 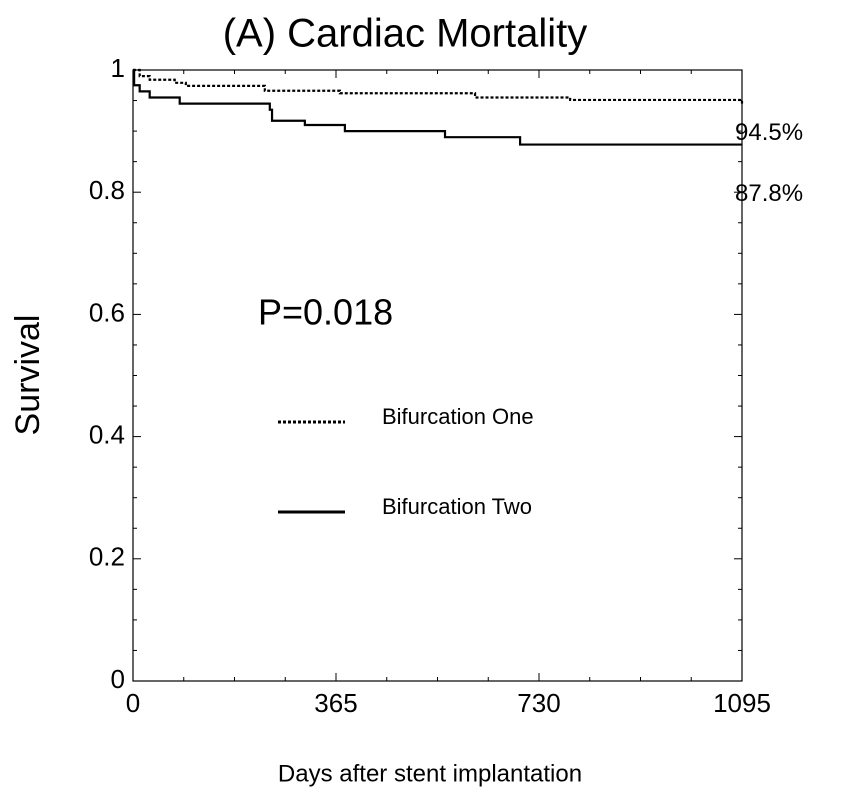 I want to click on y-tick-label: 0.4, so click(x=107, y=434).